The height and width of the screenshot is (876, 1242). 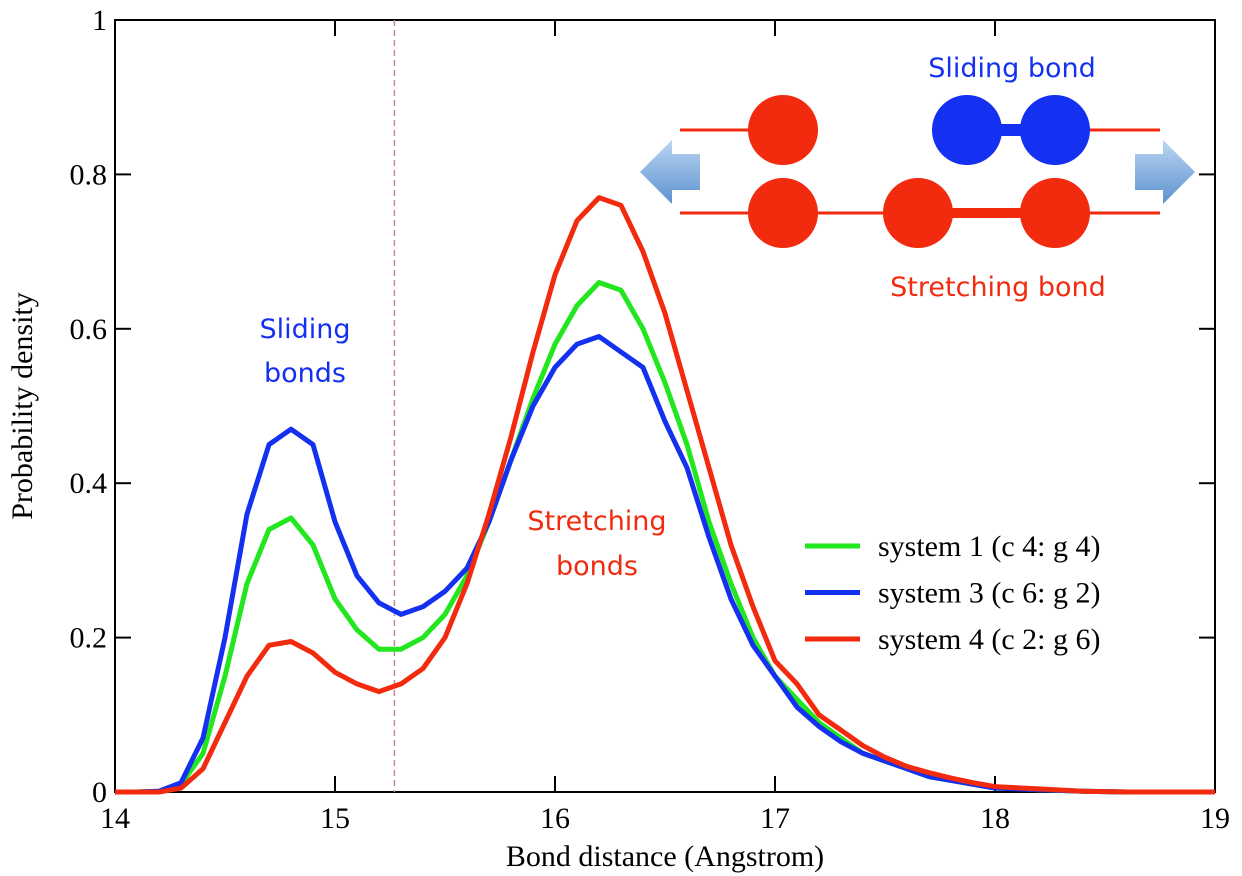 I want to click on y-axis-title: Probability density, so click(x=22, y=406).